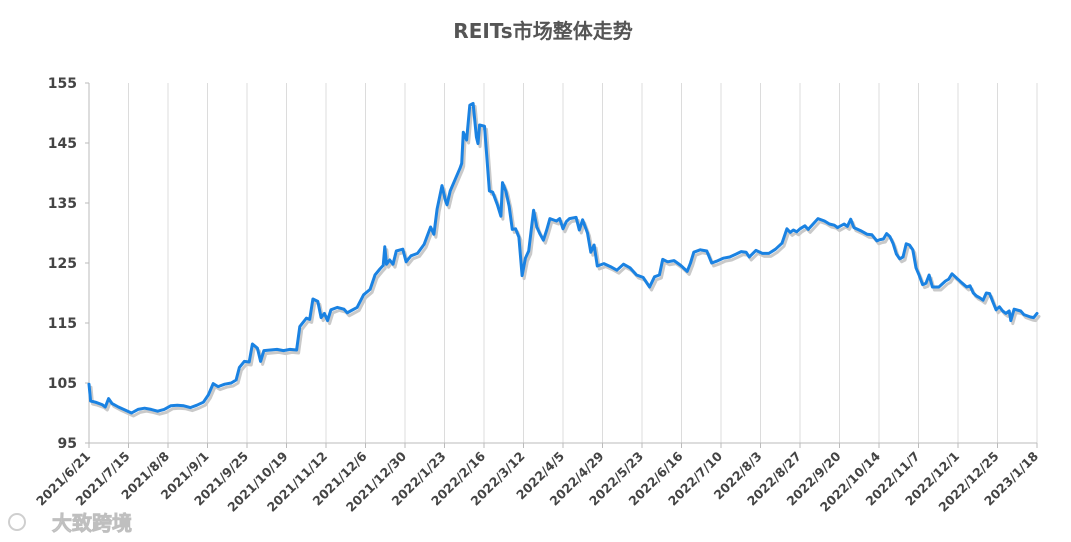  What do you see at coordinates (62, 384) in the screenshot?
I see `y-tick-label: 105` at bounding box center [62, 384].